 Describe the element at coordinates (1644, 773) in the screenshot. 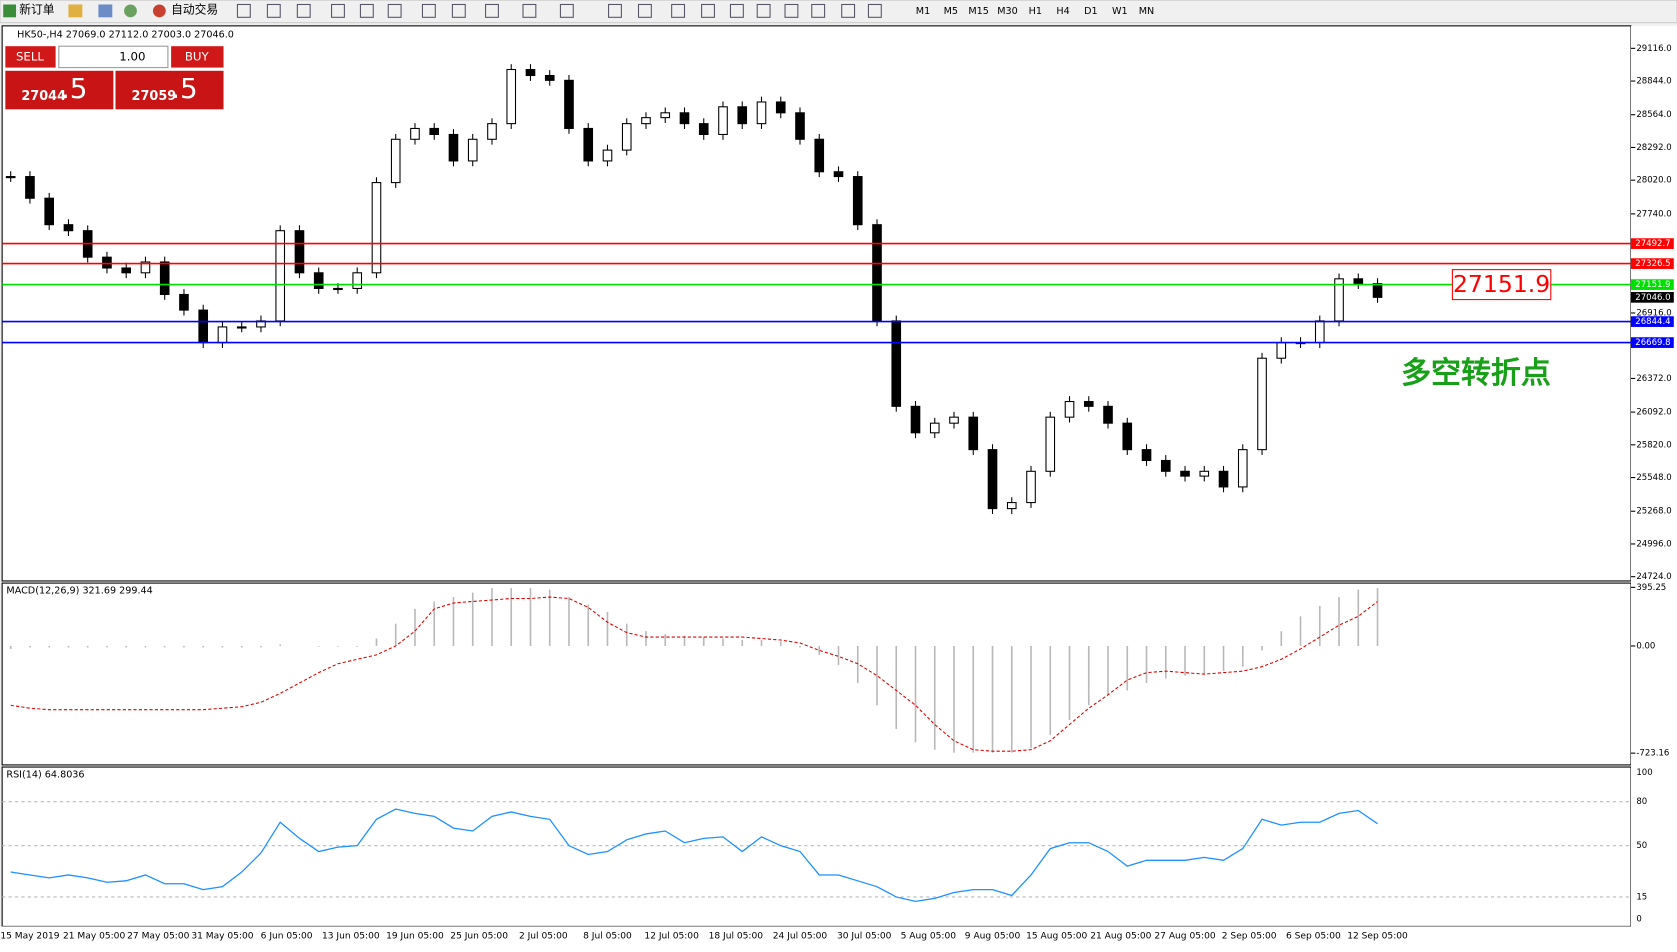

I see `y-tick-label: 100` at that location.